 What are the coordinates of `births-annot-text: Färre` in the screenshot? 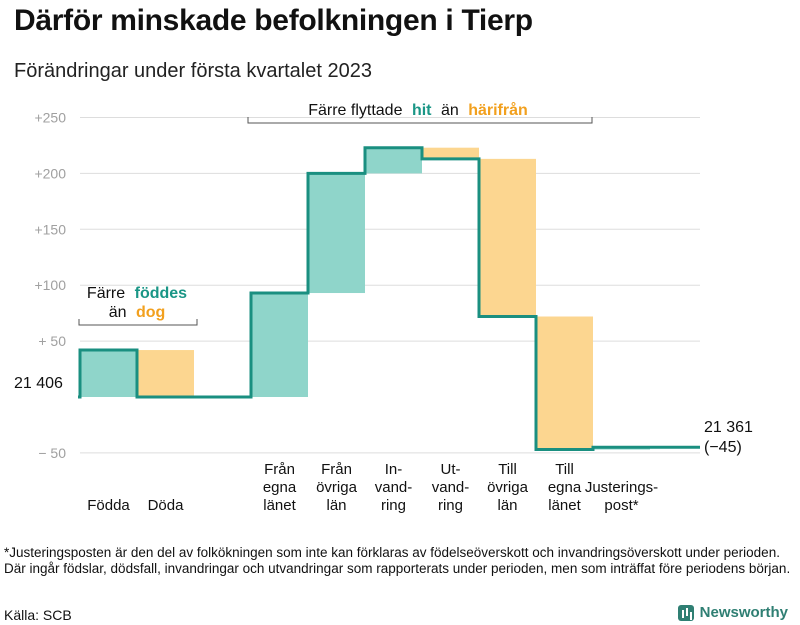 It's located at (106, 293).